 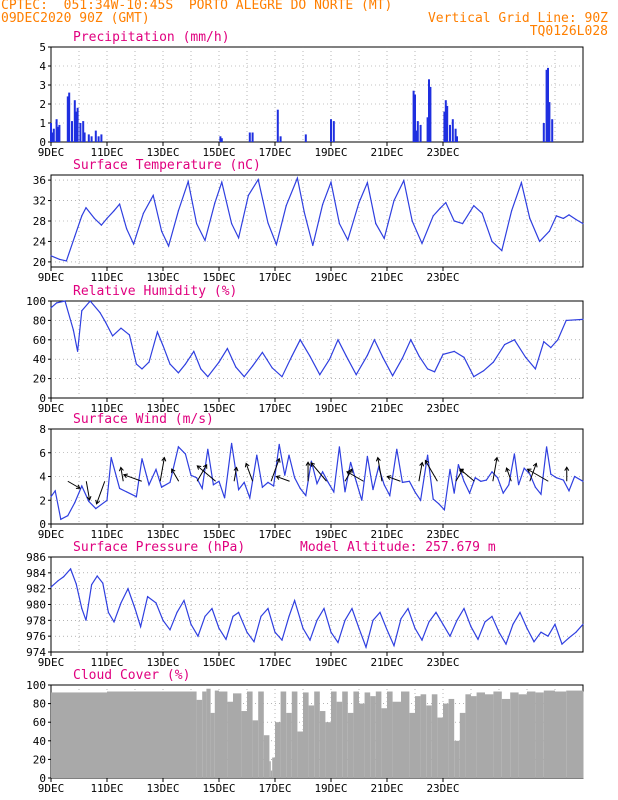 I want to click on panel6-xtick-label: 9DEC, so click(x=51, y=788).